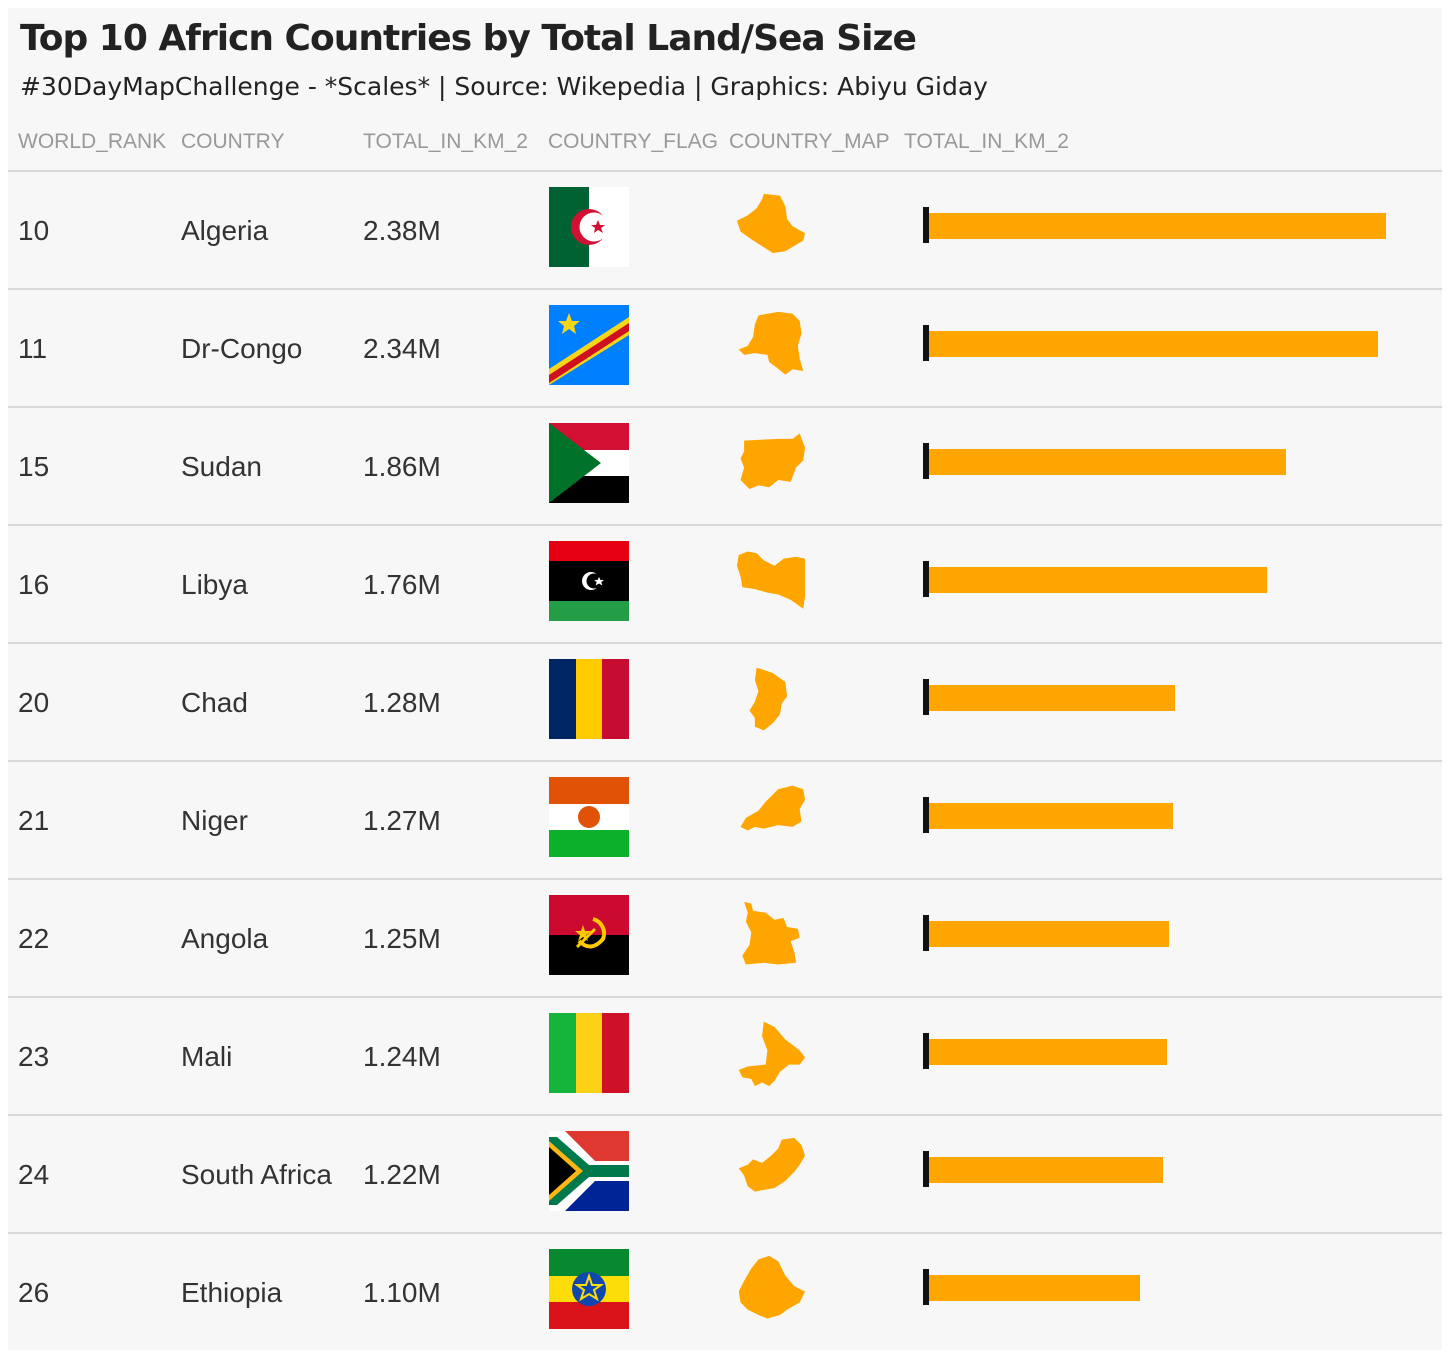  I want to click on bar-ethiopia, so click(1034, 1288).